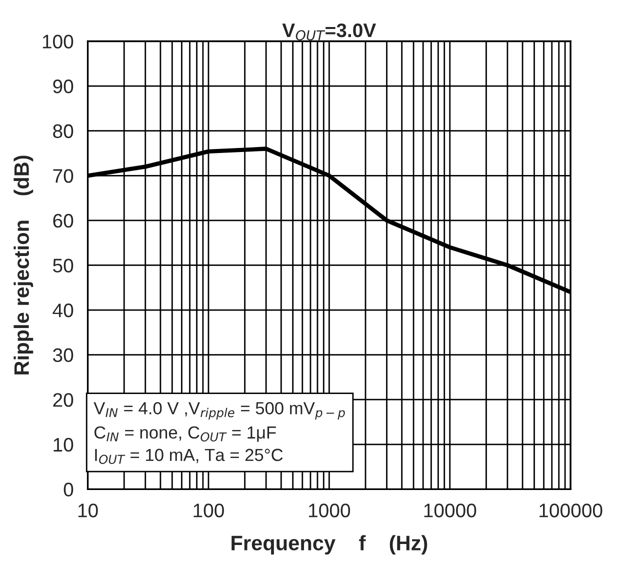  What do you see at coordinates (209, 511) in the screenshot?
I see `x-tick-label: 100` at bounding box center [209, 511].